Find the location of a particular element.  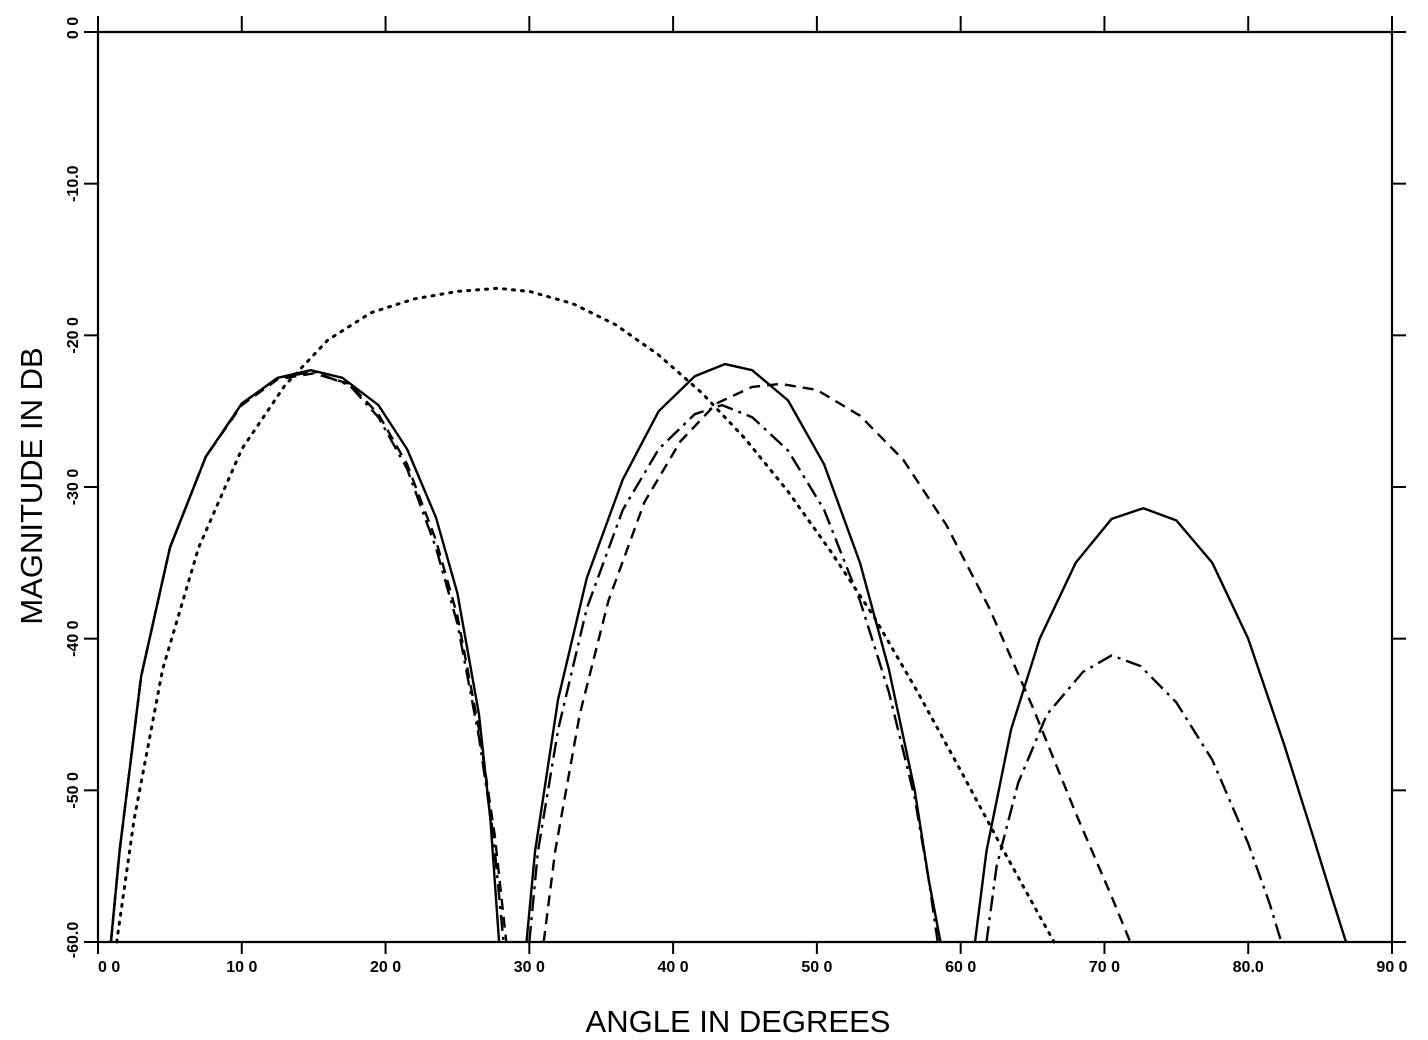

series-line-solid is located at coordinates (1160, 725).